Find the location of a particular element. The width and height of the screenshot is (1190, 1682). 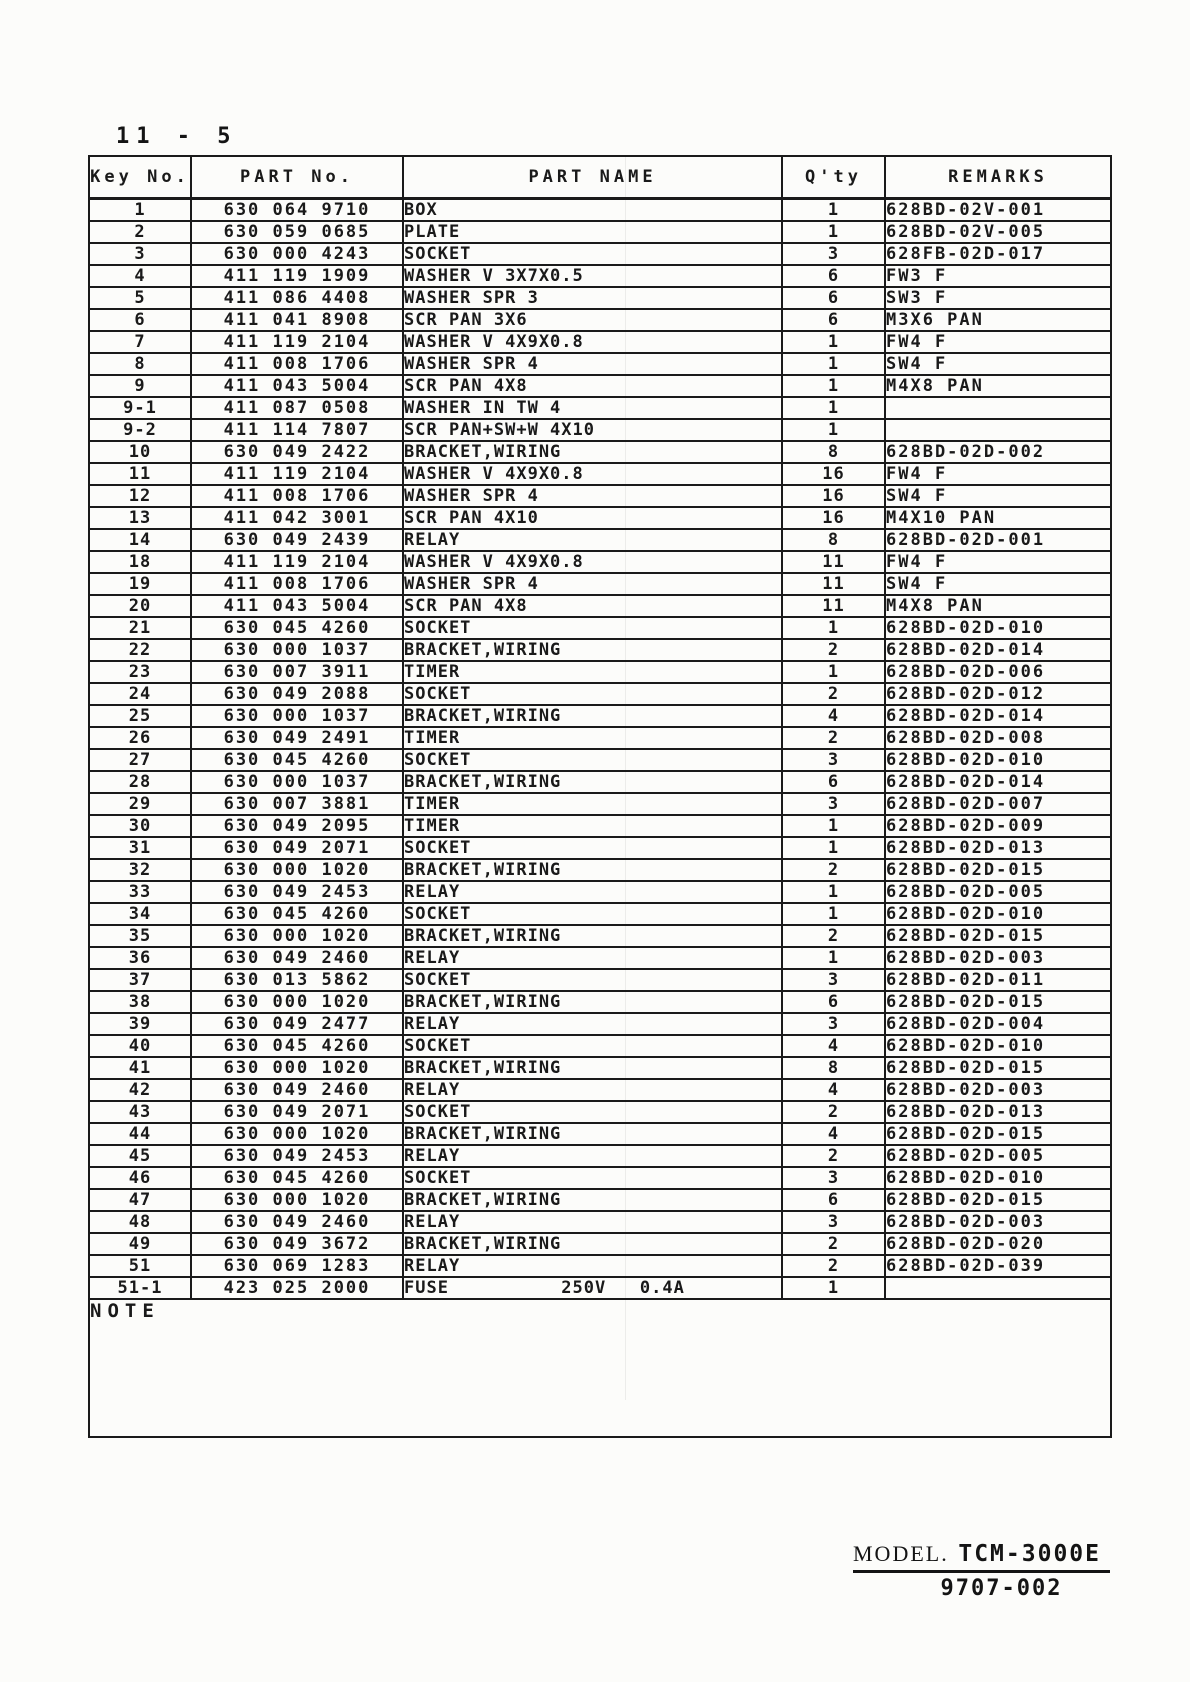

key-no-cell: 13 is located at coordinates (140, 518).